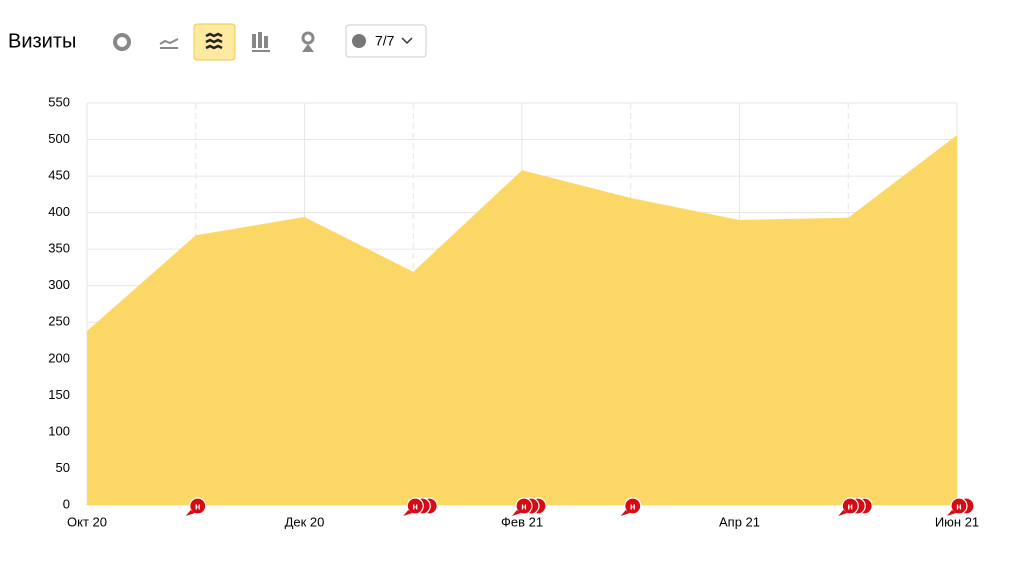  What do you see at coordinates (407, 41) in the screenshot?
I see `dropdown-arrow` at bounding box center [407, 41].